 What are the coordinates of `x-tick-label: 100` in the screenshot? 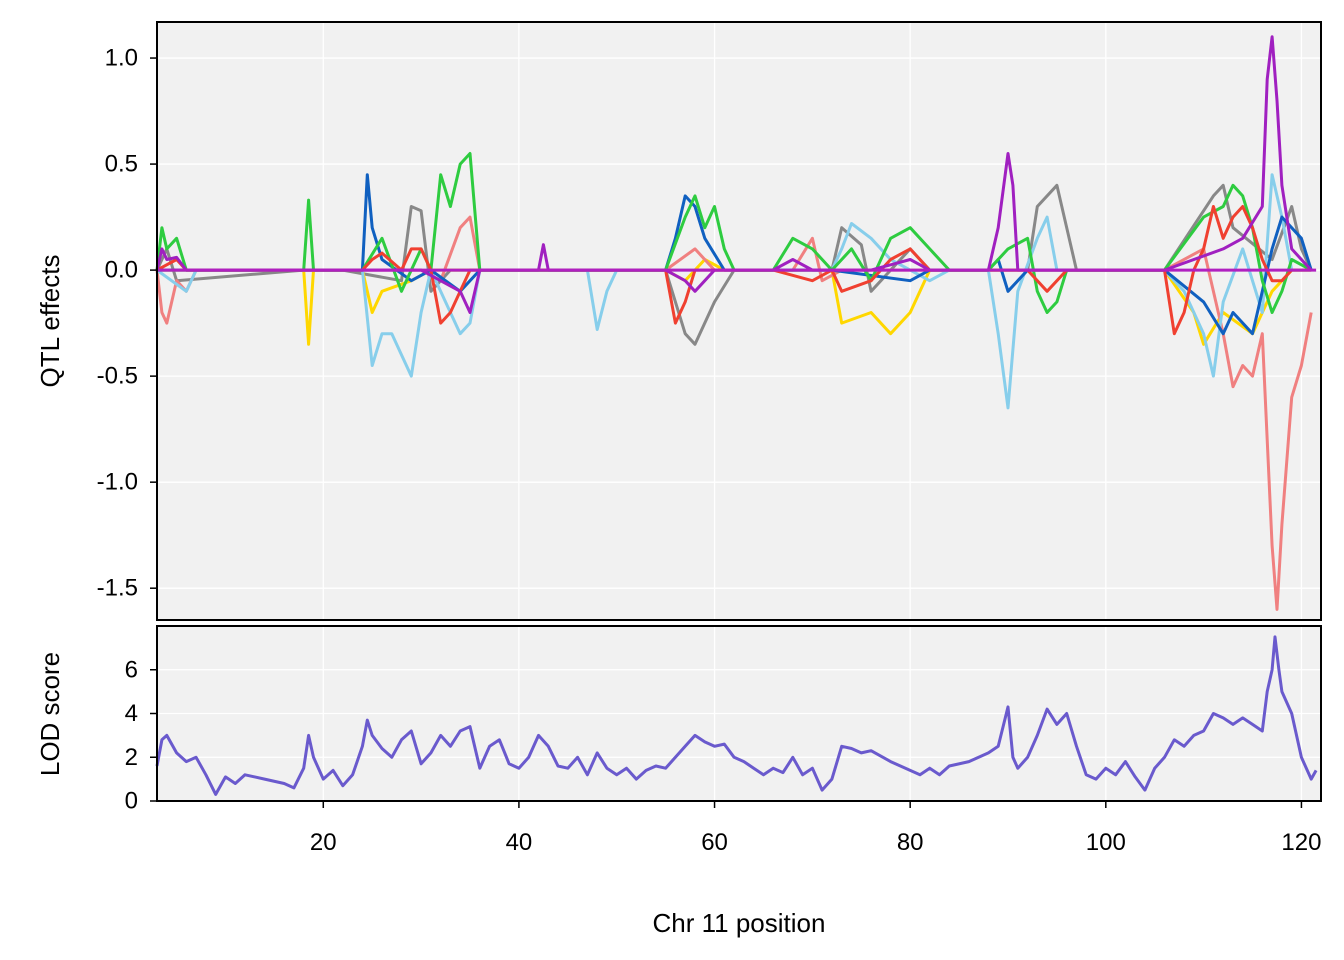 It's located at (1106, 842).